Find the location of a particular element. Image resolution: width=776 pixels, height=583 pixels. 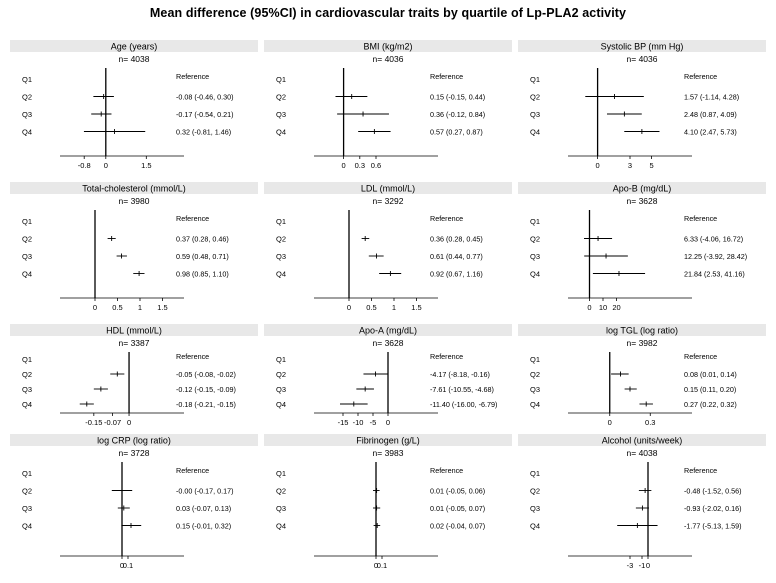

ci-label: -4.17 (-8.18, -0.16) is located at coordinates (460, 374).